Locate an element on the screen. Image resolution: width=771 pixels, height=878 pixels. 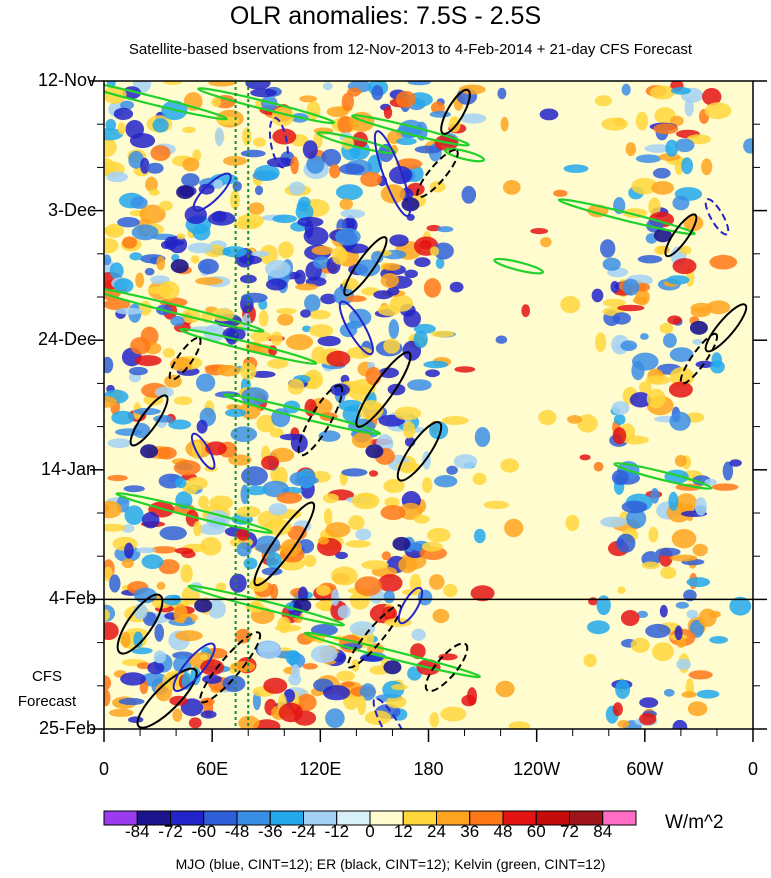
olr-core-negative is located at coordinates (203, 605).